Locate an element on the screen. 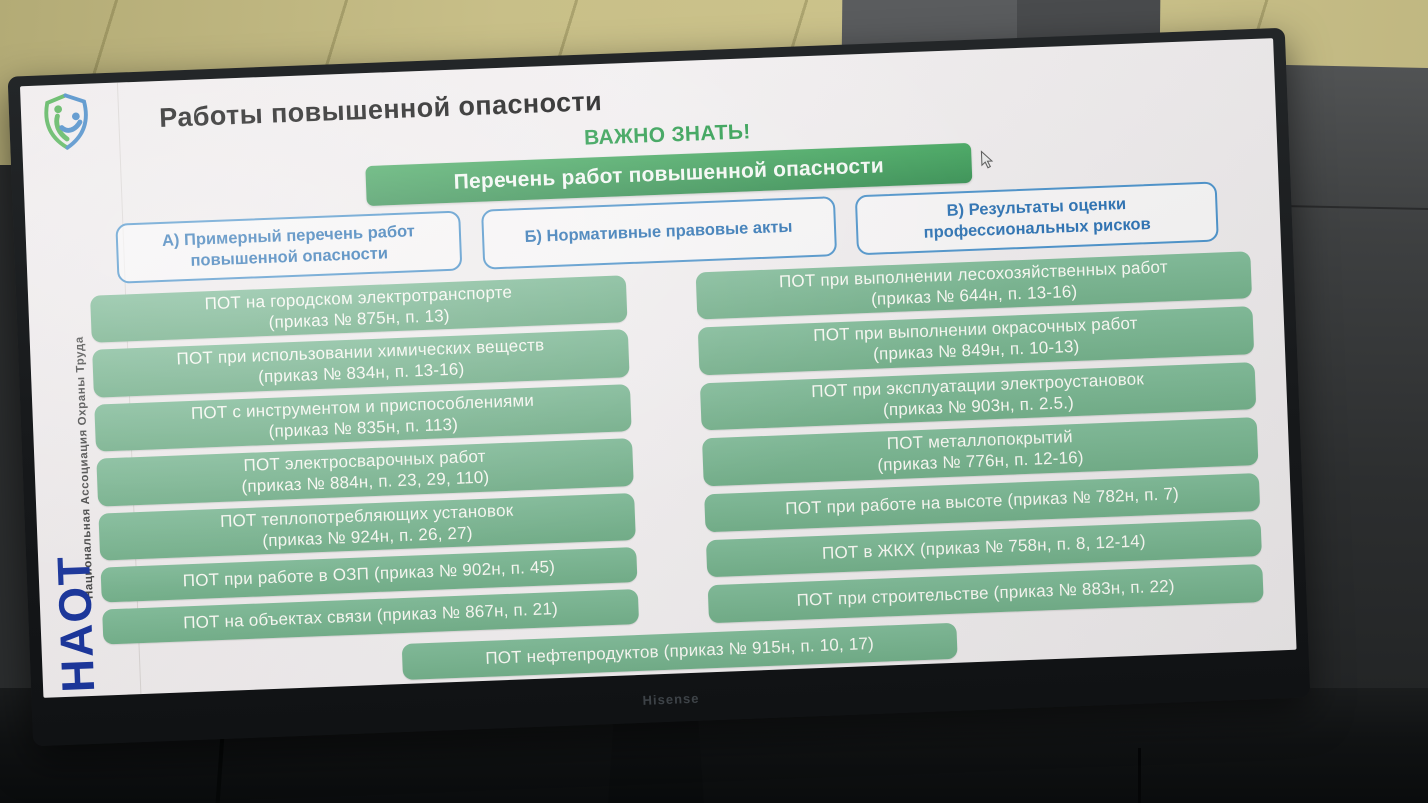  tab-b-line1: Б) Нормативные правовые акты is located at coordinates (658, 232).